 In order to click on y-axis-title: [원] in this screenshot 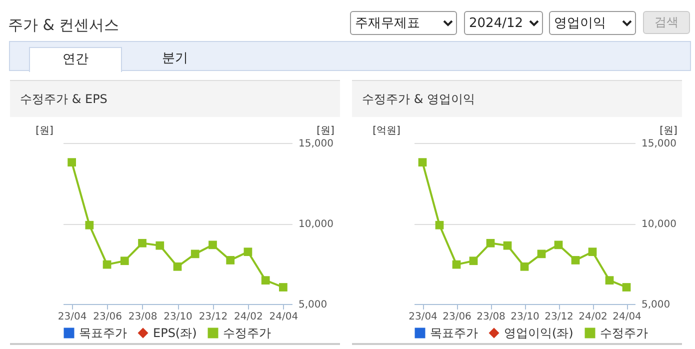, I will do `click(45, 131)`.